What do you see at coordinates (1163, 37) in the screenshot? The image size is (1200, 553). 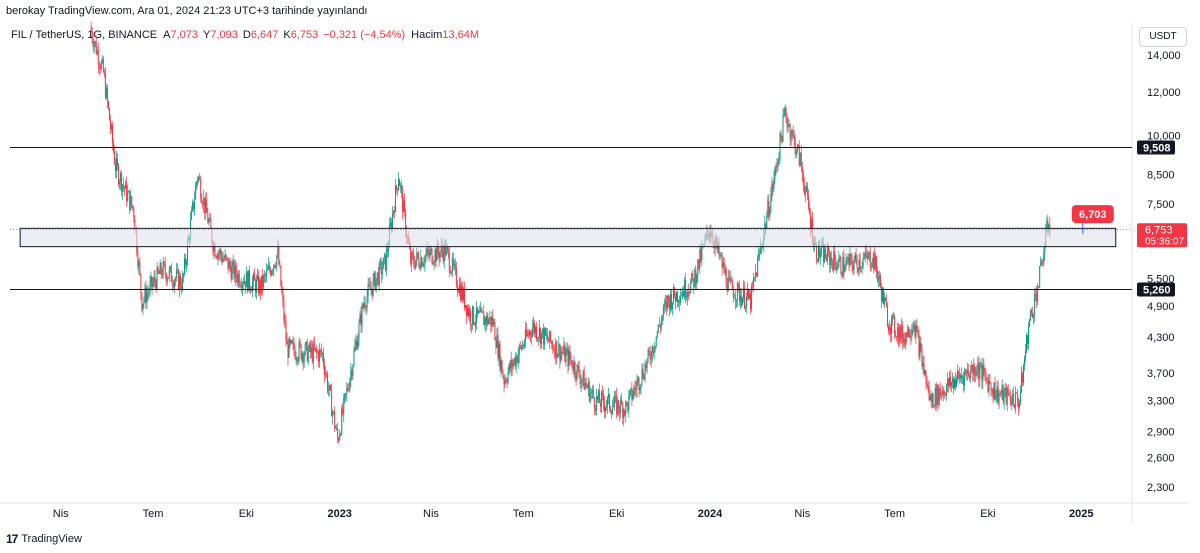 I see `quote-currency-button: USDT` at bounding box center [1163, 37].